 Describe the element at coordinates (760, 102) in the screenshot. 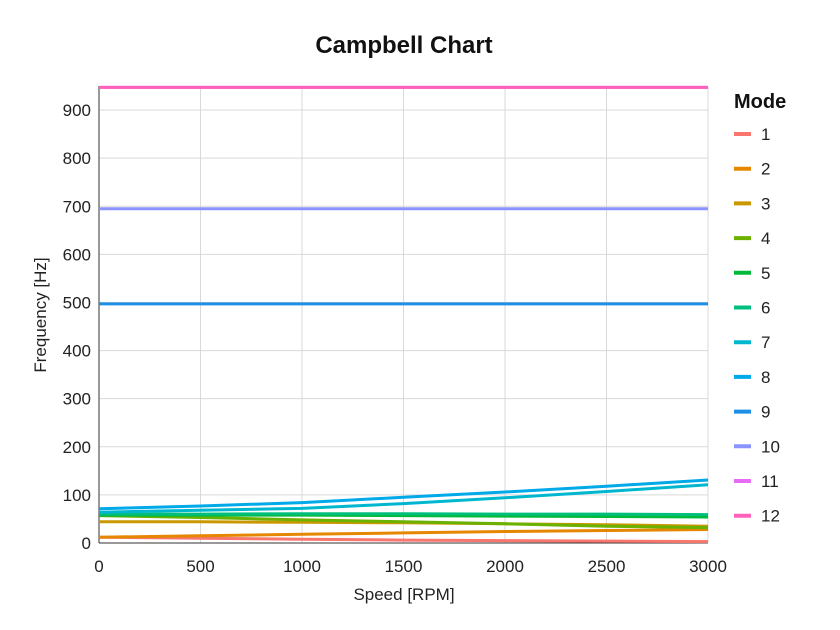

I see `legend-title: Mode` at that location.